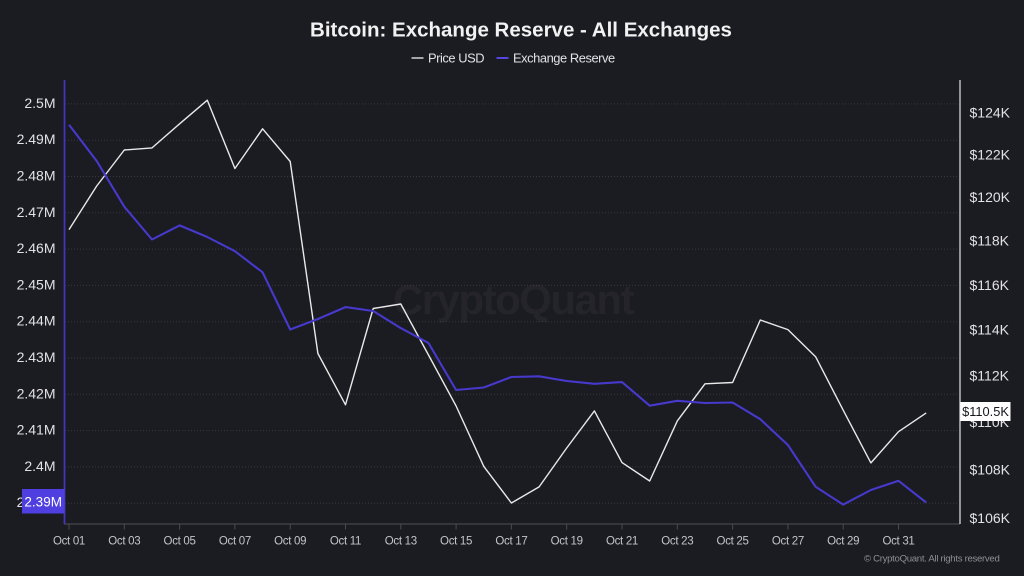 This screenshot has width=1024, height=576. I want to click on svg-text: $112K, so click(990, 376).